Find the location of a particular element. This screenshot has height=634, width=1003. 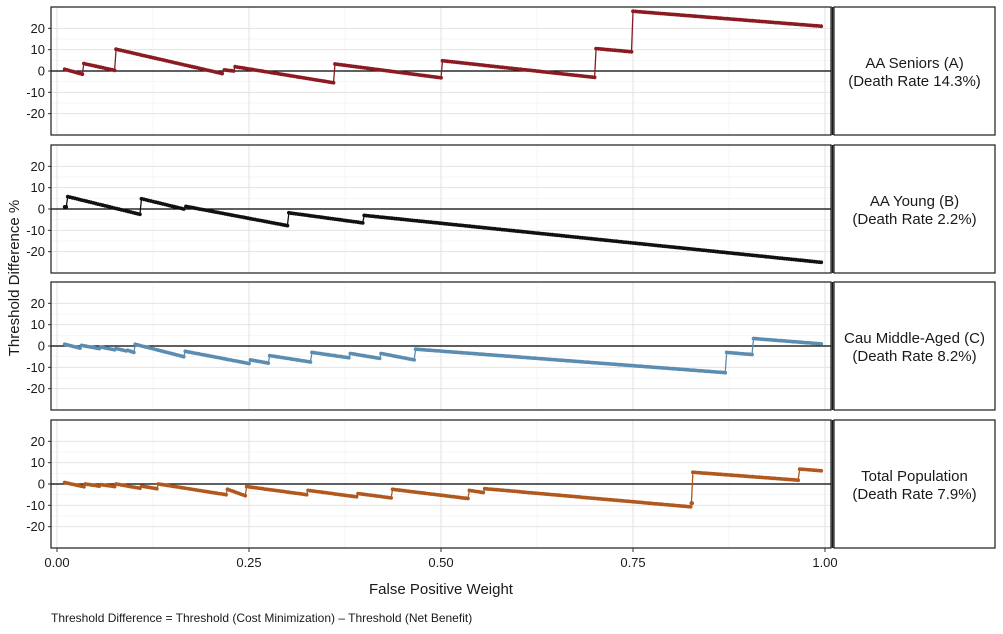

y-axis-title: Threshold Difference % is located at coordinates (14, 278).